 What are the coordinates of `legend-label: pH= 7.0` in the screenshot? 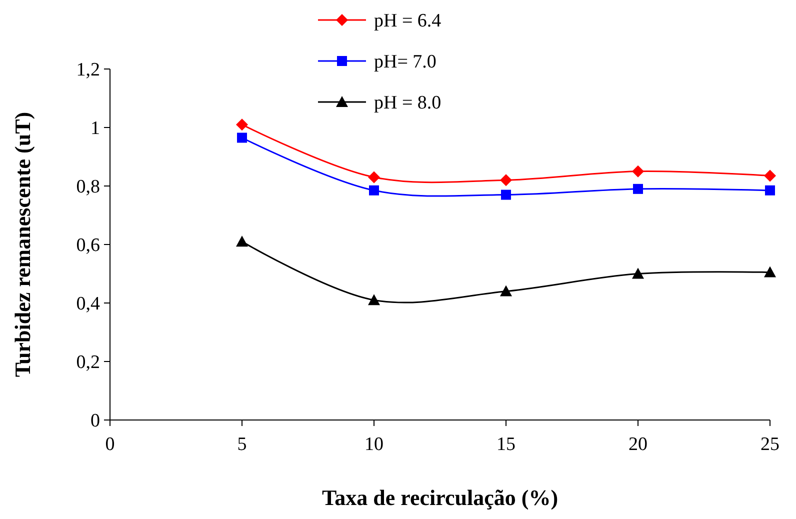 It's located at (405, 62).